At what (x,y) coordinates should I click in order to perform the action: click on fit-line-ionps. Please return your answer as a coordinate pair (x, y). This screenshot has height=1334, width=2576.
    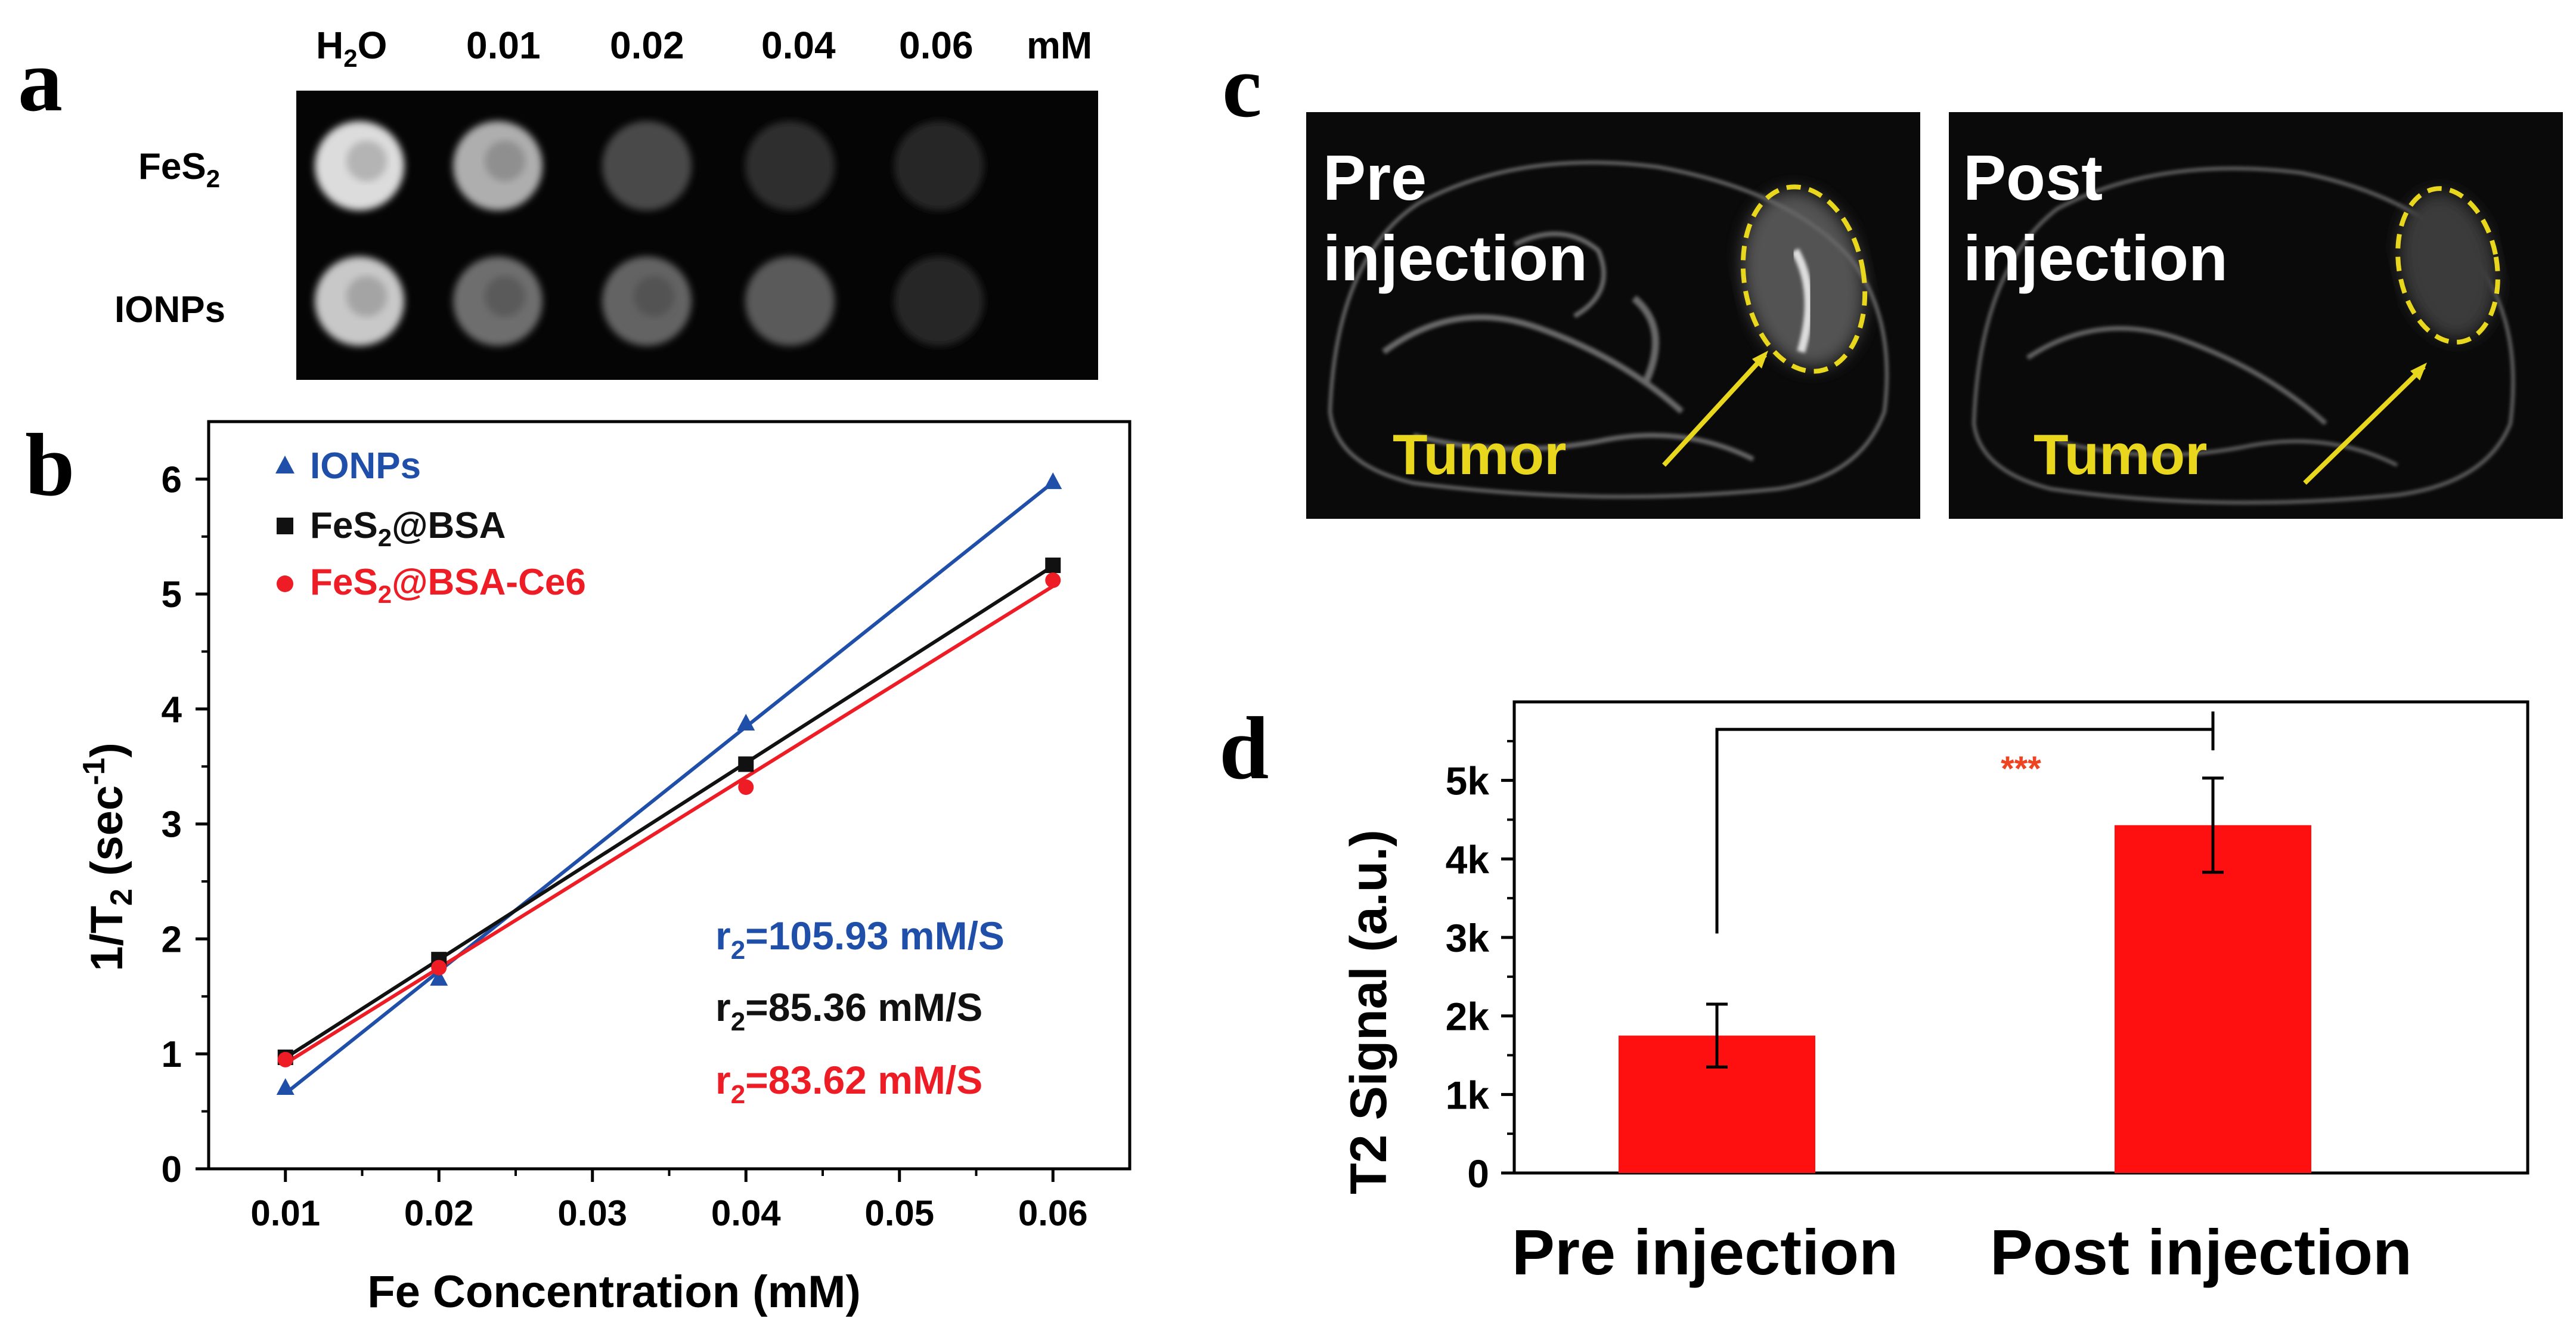
    Looking at the image, I should click on (669, 788).